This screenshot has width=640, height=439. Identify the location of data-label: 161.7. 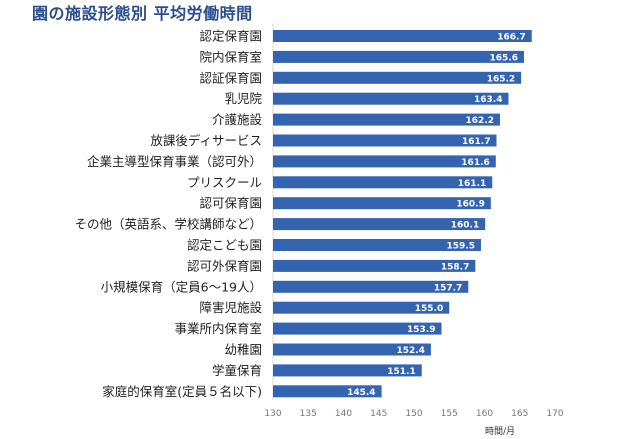
(476, 142).